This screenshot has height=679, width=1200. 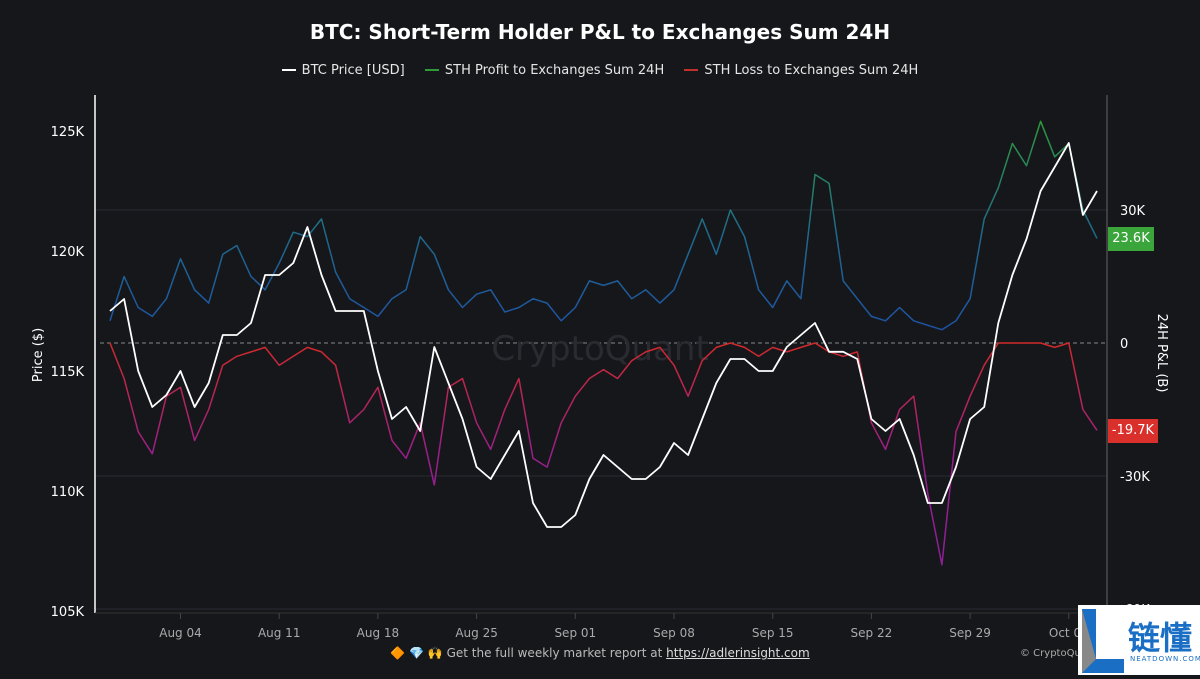 I want to click on y-tick-left: 115K, so click(x=68, y=372).